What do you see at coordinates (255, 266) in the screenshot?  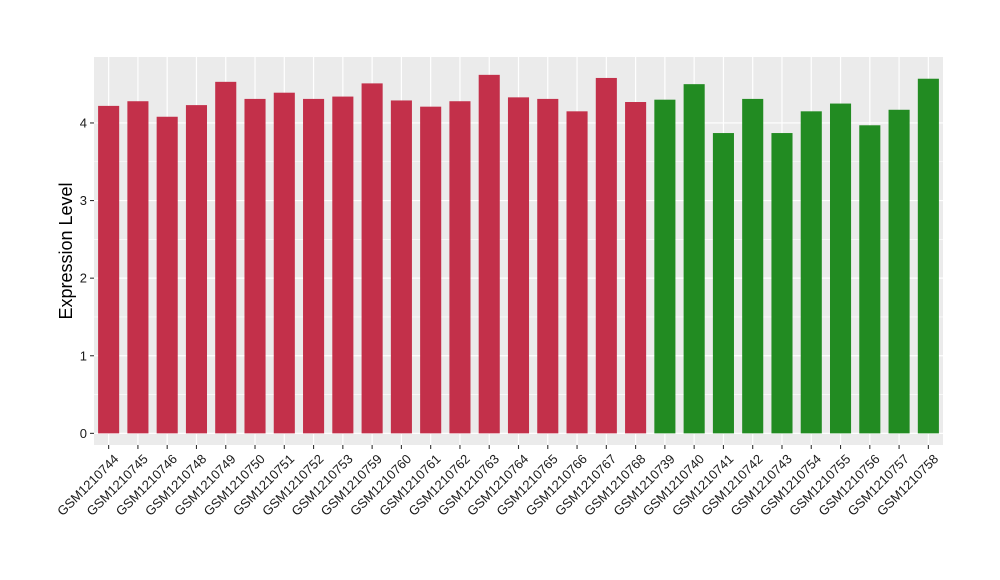 I see `bar-GSM1210750` at bounding box center [255, 266].